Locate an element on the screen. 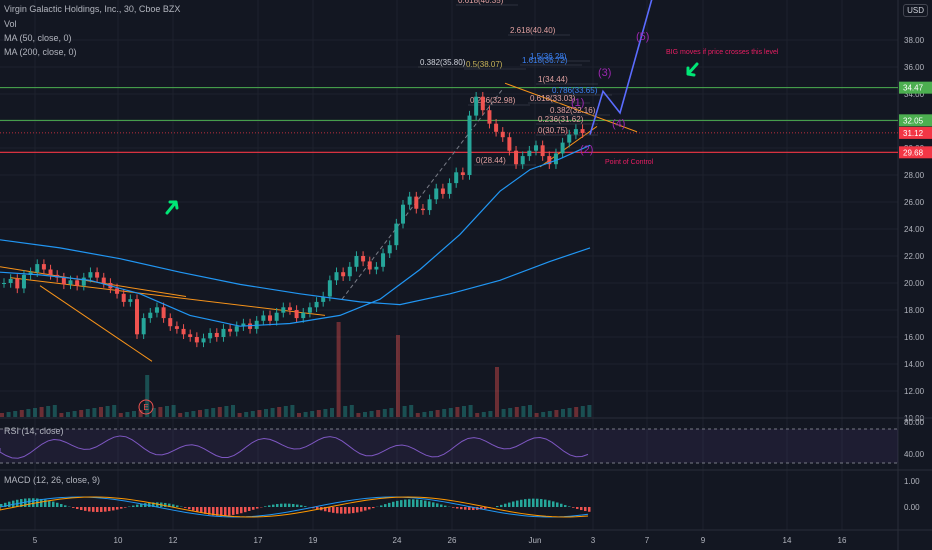 The width and height of the screenshot is (932, 550). macd-tick-label: 0.00 is located at coordinates (912, 507).